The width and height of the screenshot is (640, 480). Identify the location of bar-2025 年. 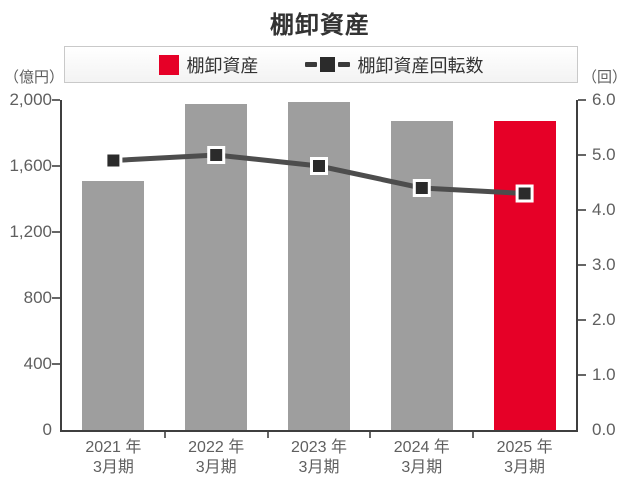
(524, 275).